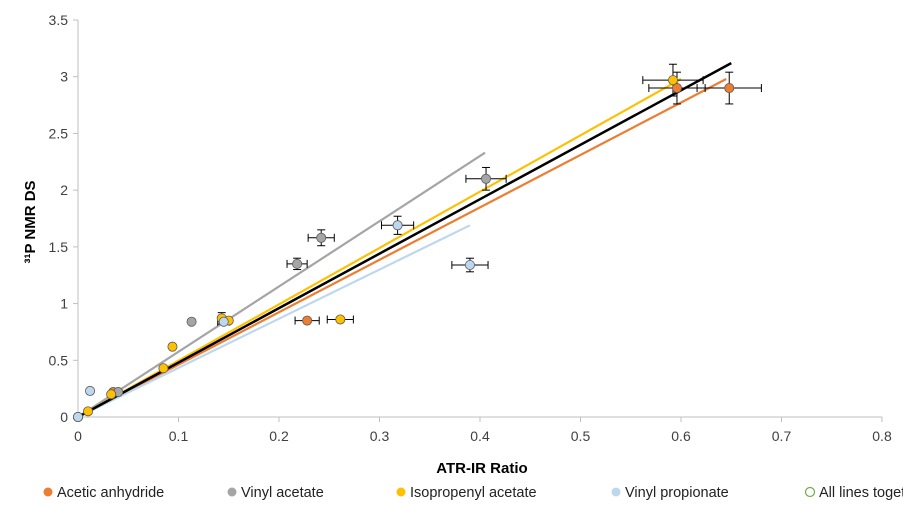  What do you see at coordinates (782, 436) in the screenshot?
I see `x-tick-label: 0.7` at bounding box center [782, 436].